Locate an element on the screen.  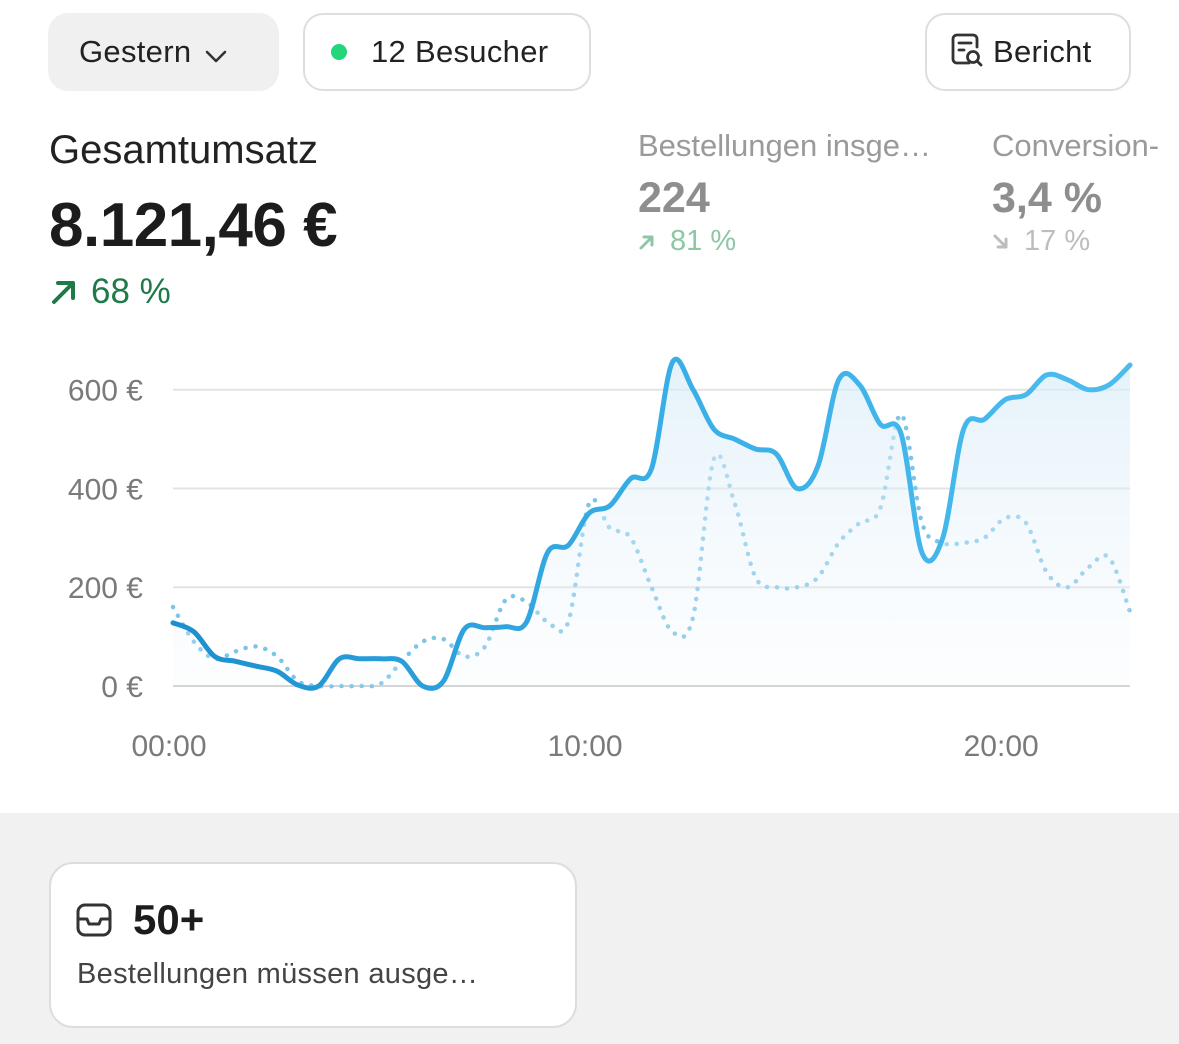
toolbar: Gestern 12 Besucher Bericht is located at coordinates (589, 55).